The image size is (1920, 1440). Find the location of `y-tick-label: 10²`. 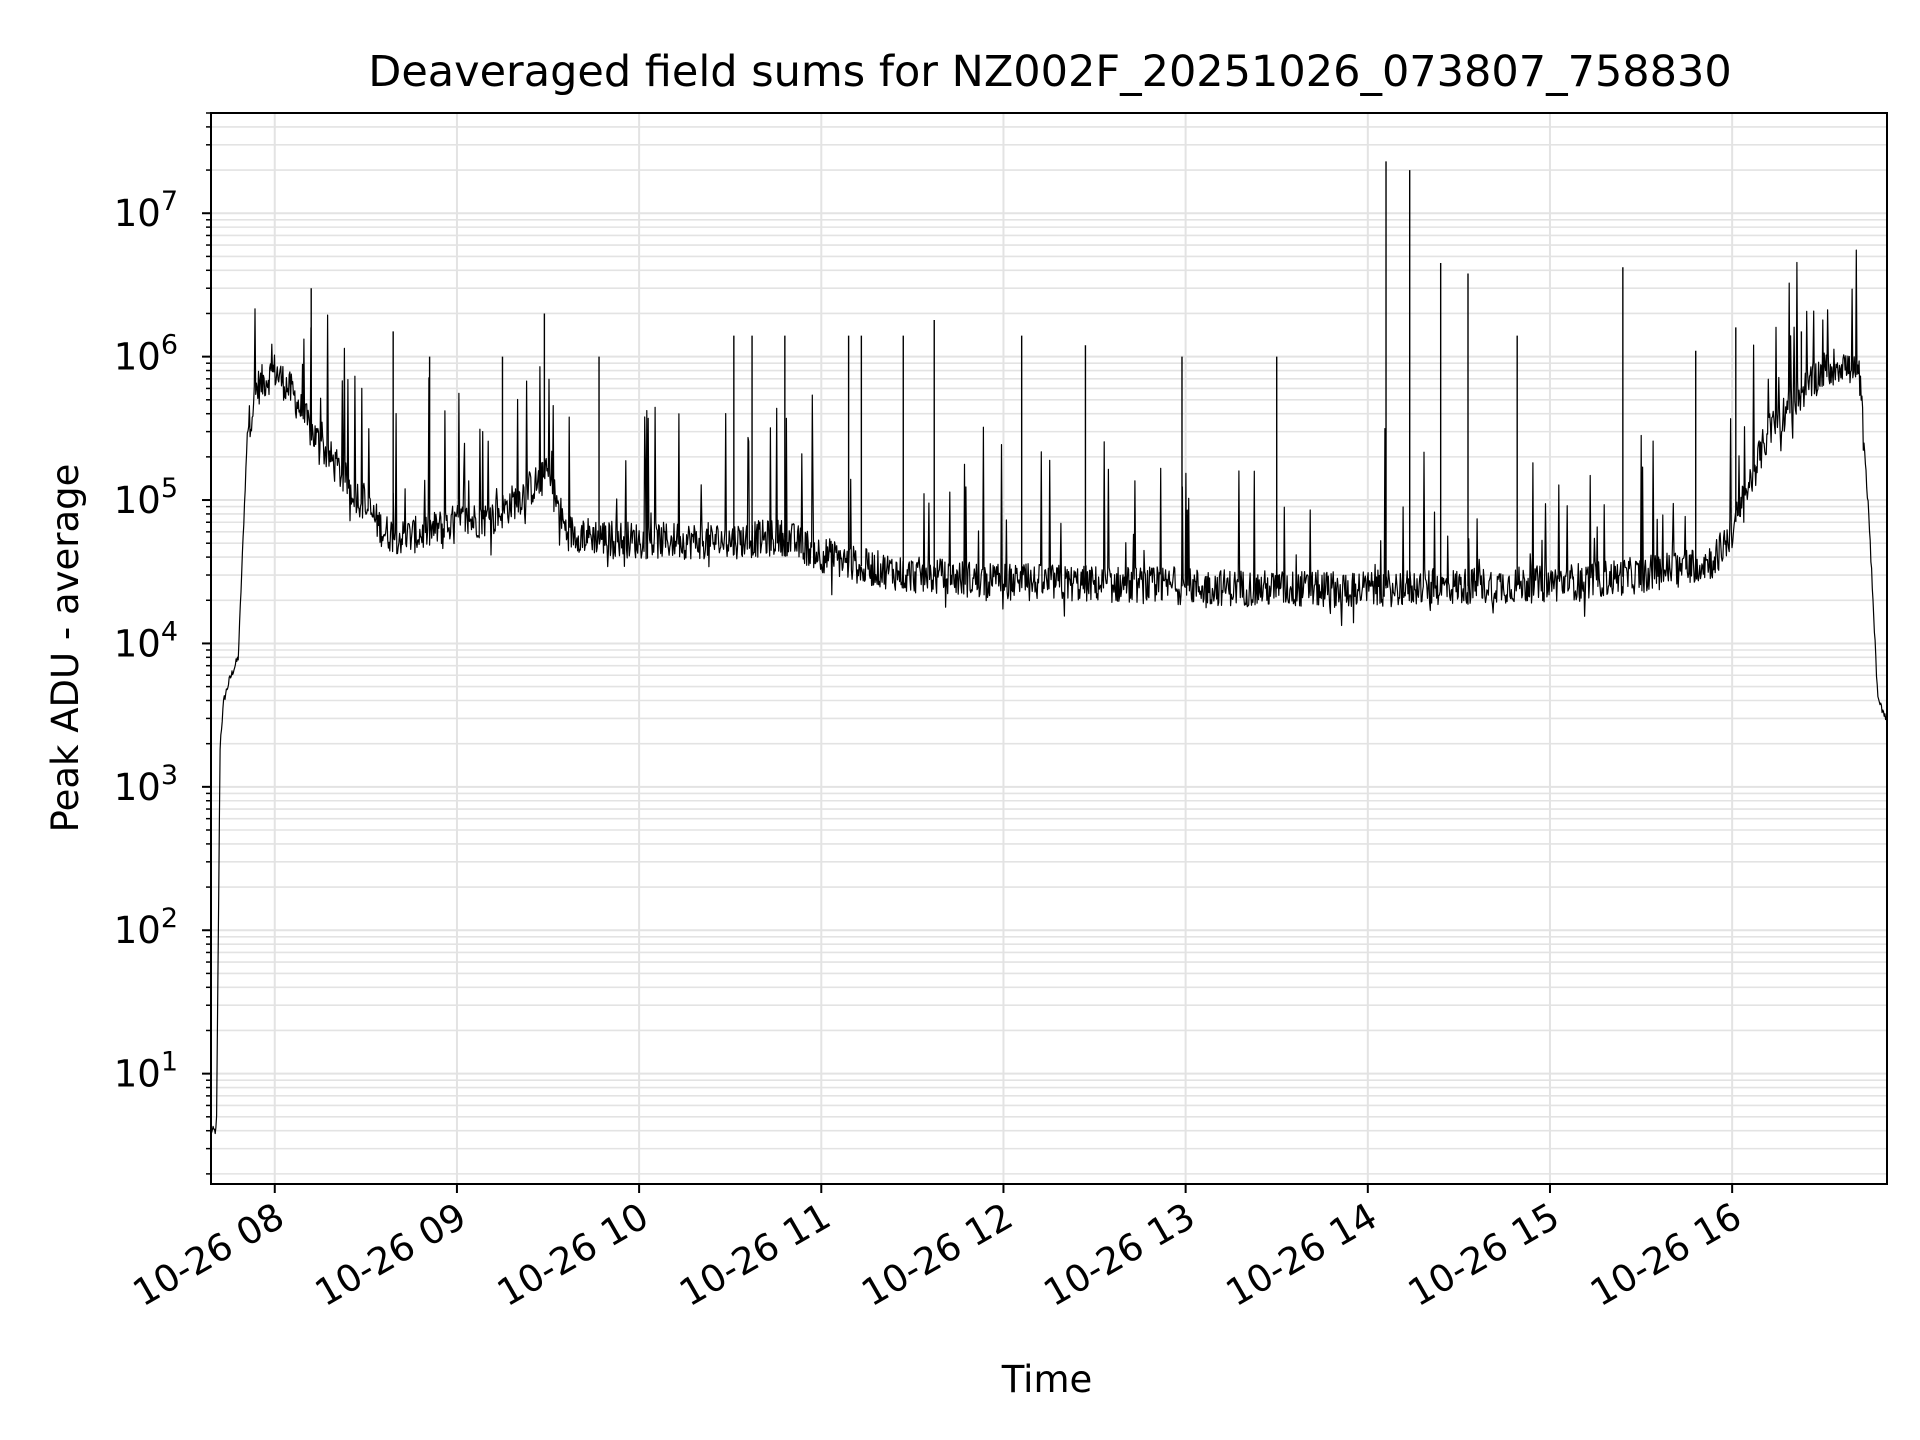

y-tick-label: 10² is located at coordinates (146, 927).